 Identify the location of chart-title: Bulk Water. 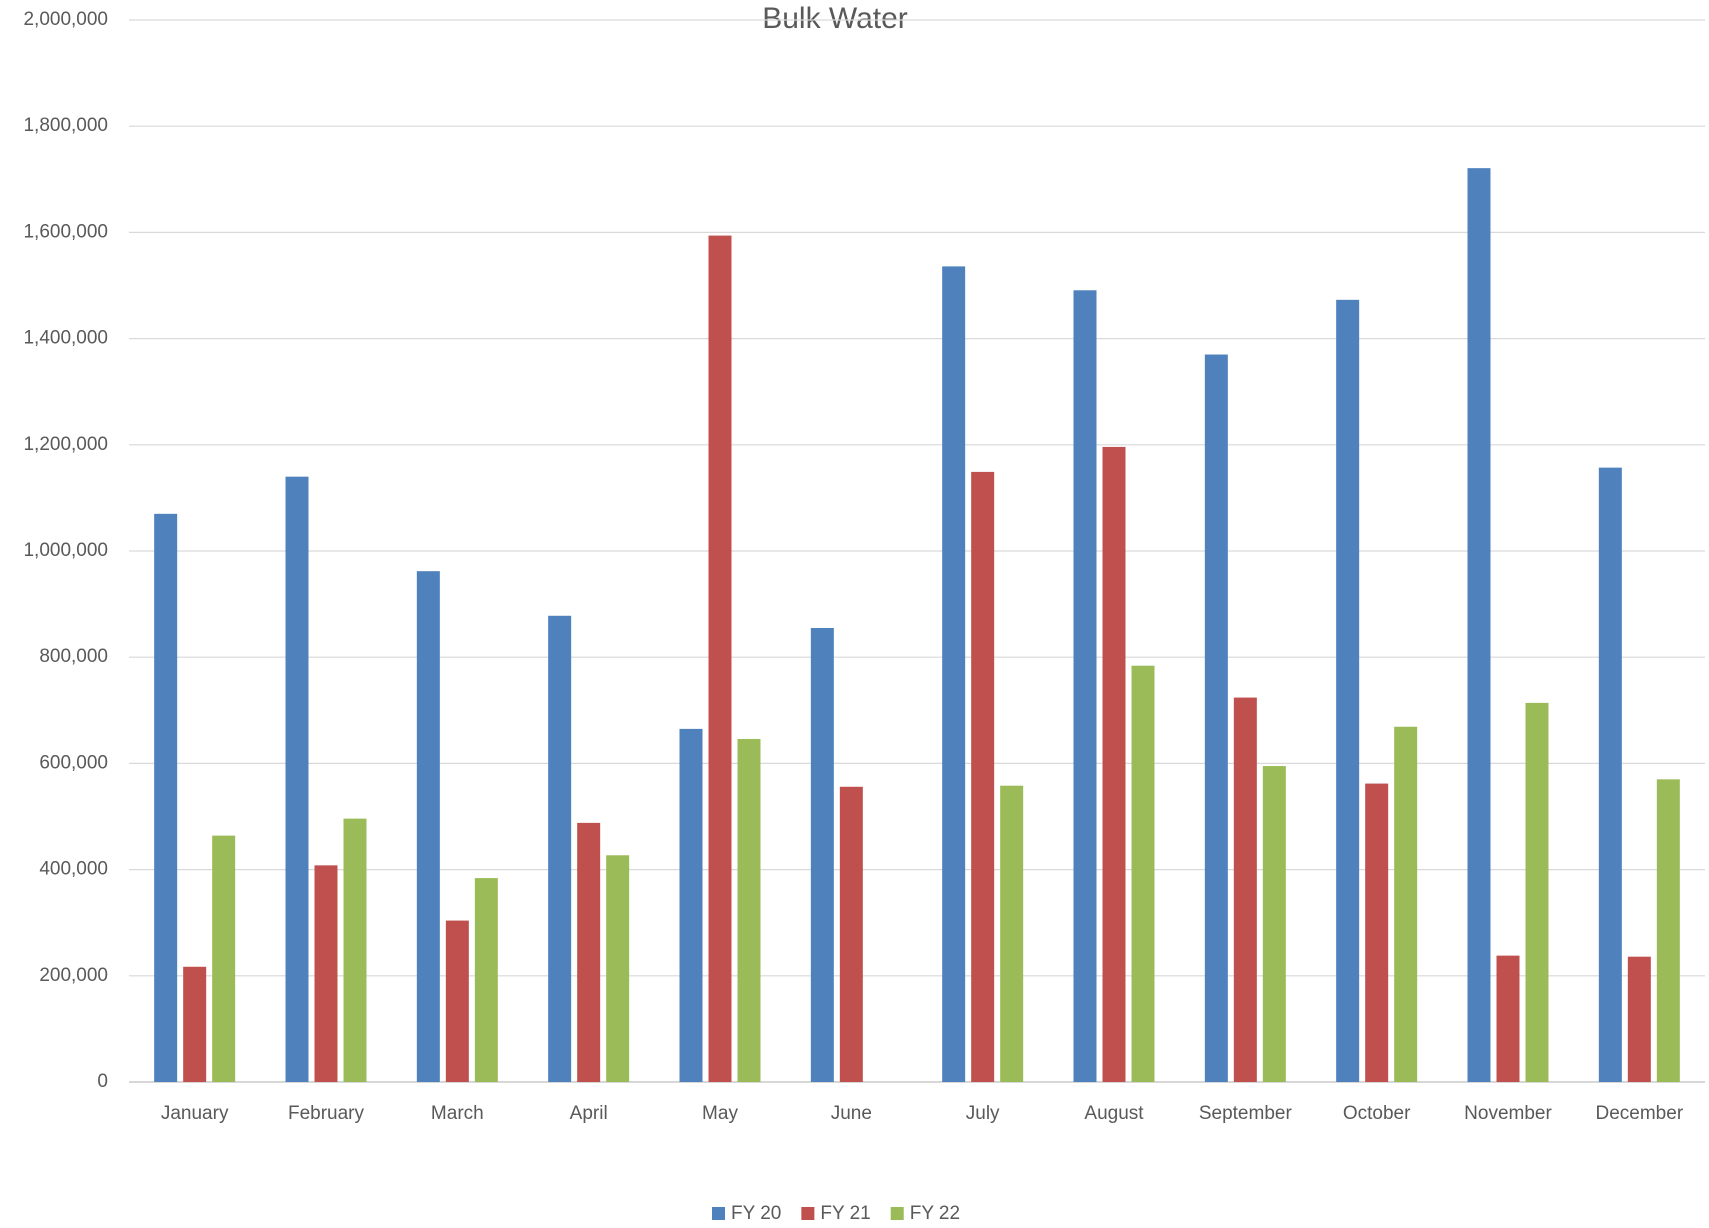
(835, 18).